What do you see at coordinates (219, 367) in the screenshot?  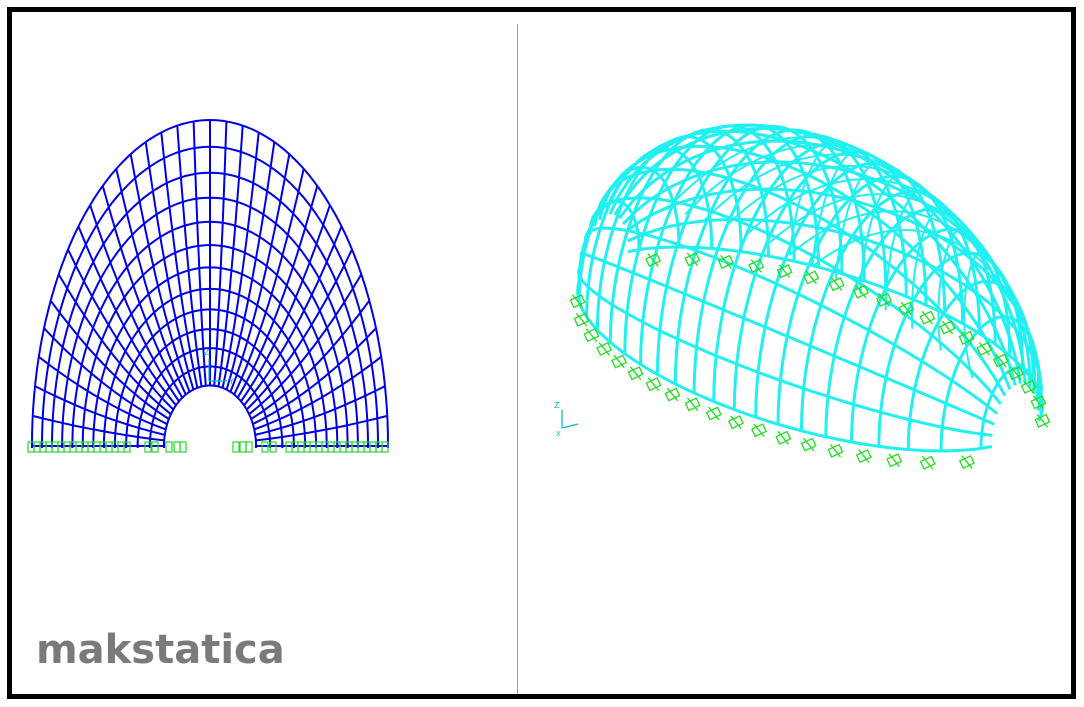 I see `axis-triad-left: ZY` at bounding box center [219, 367].